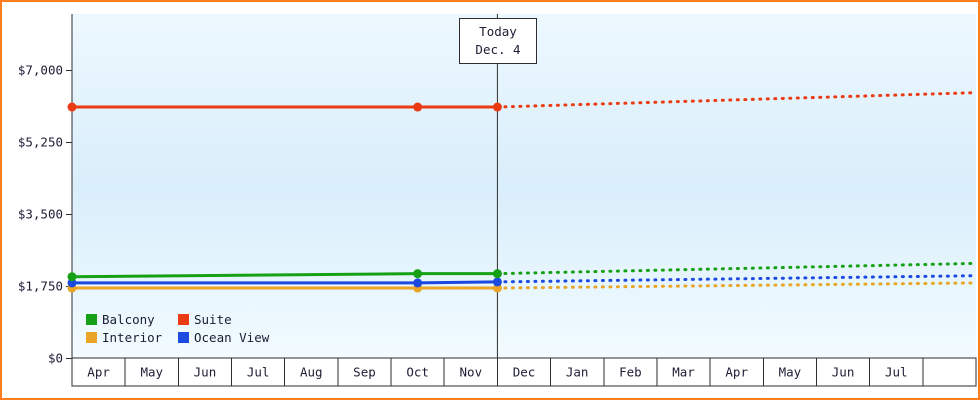 This screenshot has height=400, width=980. I want to click on legend: Balcony Suite Interior Ocean View, so click(178, 328).